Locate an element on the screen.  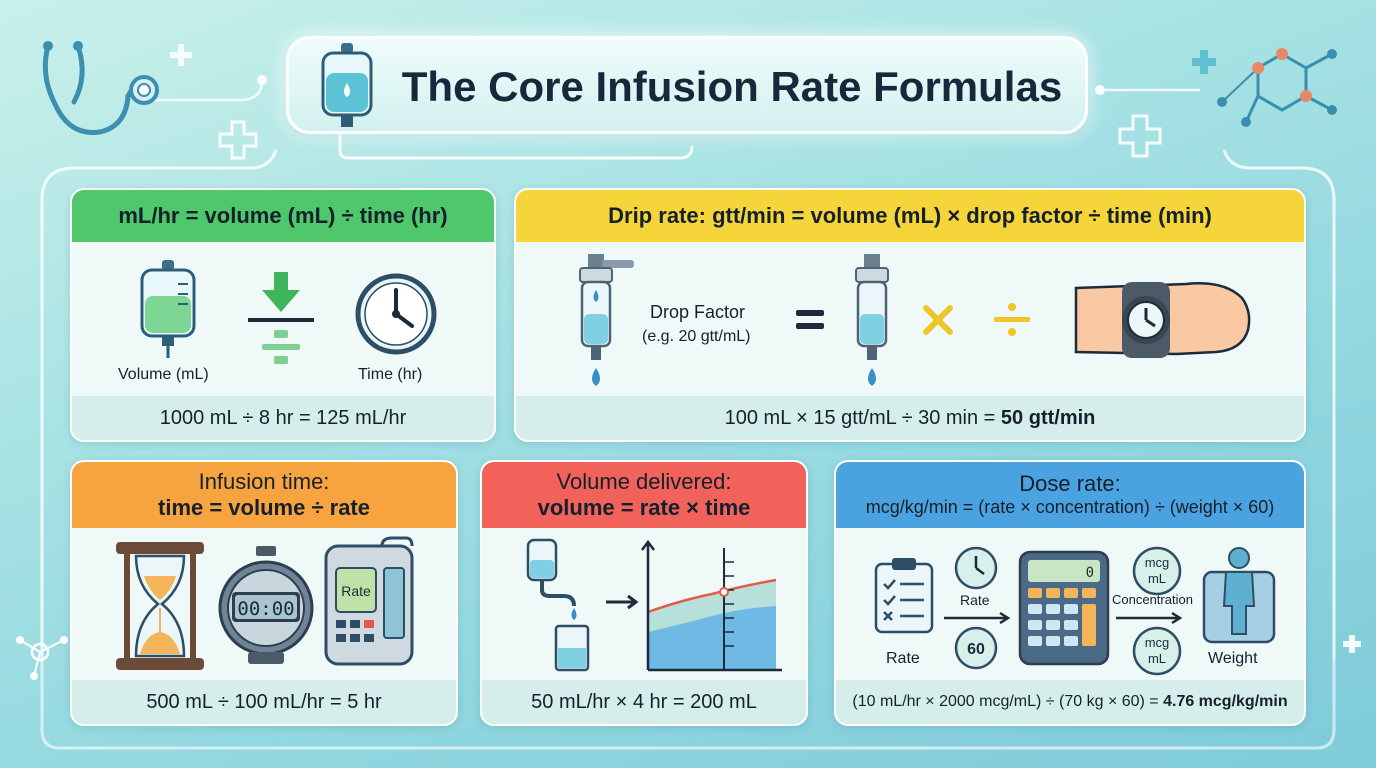
example-calculation: 50 mL/hr × 4 hr = 200 mL is located at coordinates (644, 702).